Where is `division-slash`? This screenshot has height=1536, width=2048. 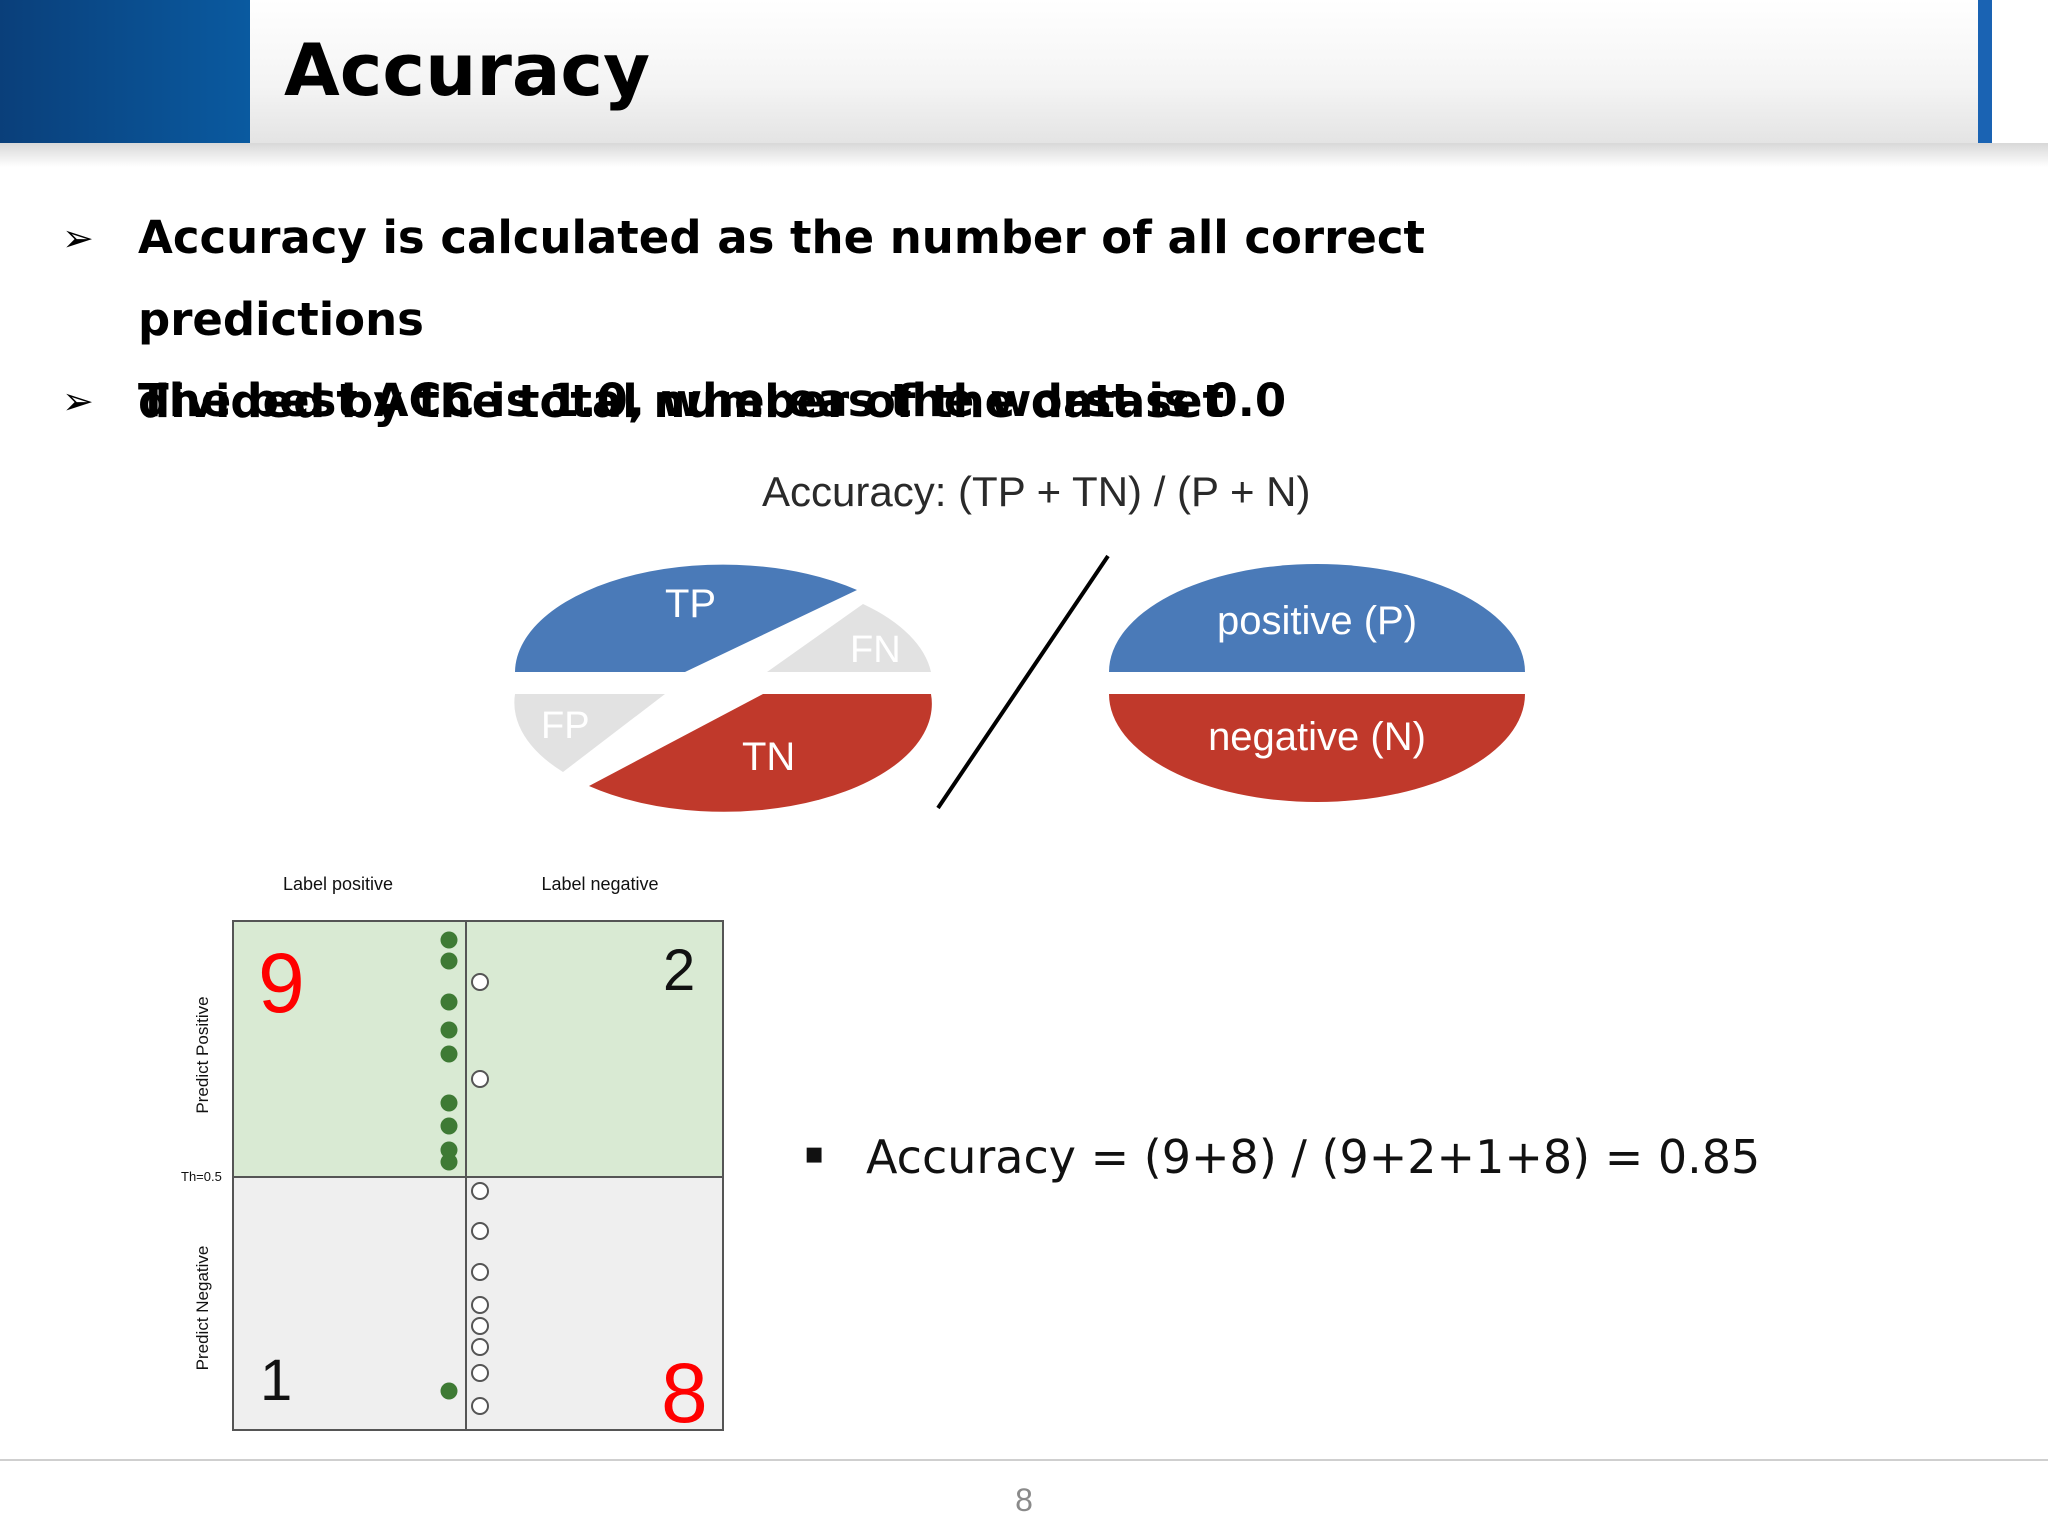 division-slash is located at coordinates (1023, 682).